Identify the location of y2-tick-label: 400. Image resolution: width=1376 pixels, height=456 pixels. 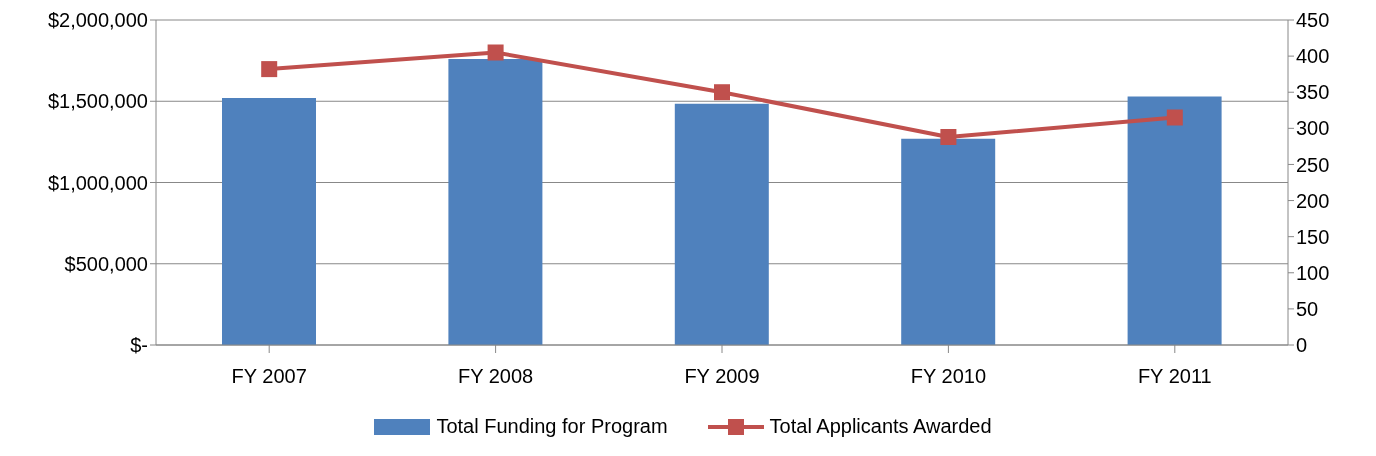
(1313, 56).